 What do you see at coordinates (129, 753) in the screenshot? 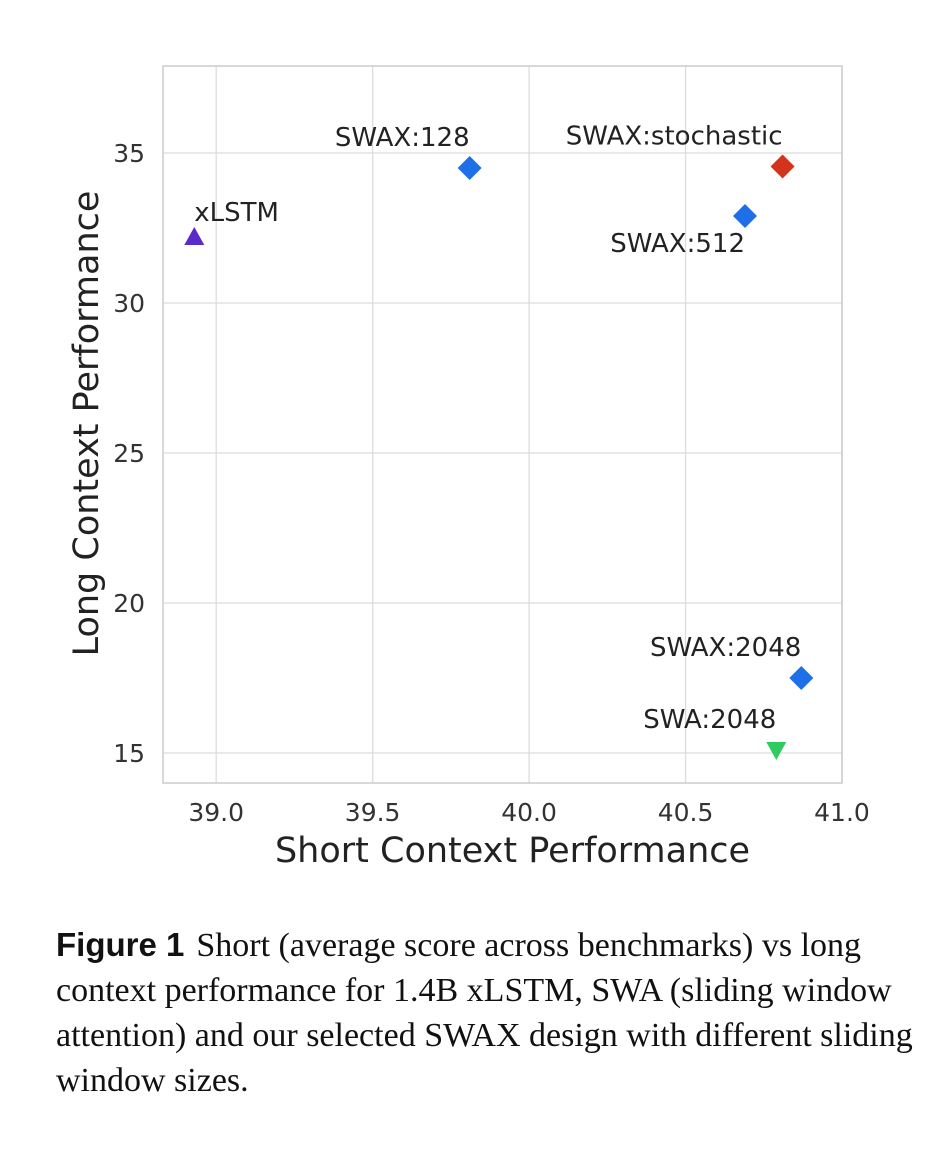
I see `y-tick-label: 15` at bounding box center [129, 753].